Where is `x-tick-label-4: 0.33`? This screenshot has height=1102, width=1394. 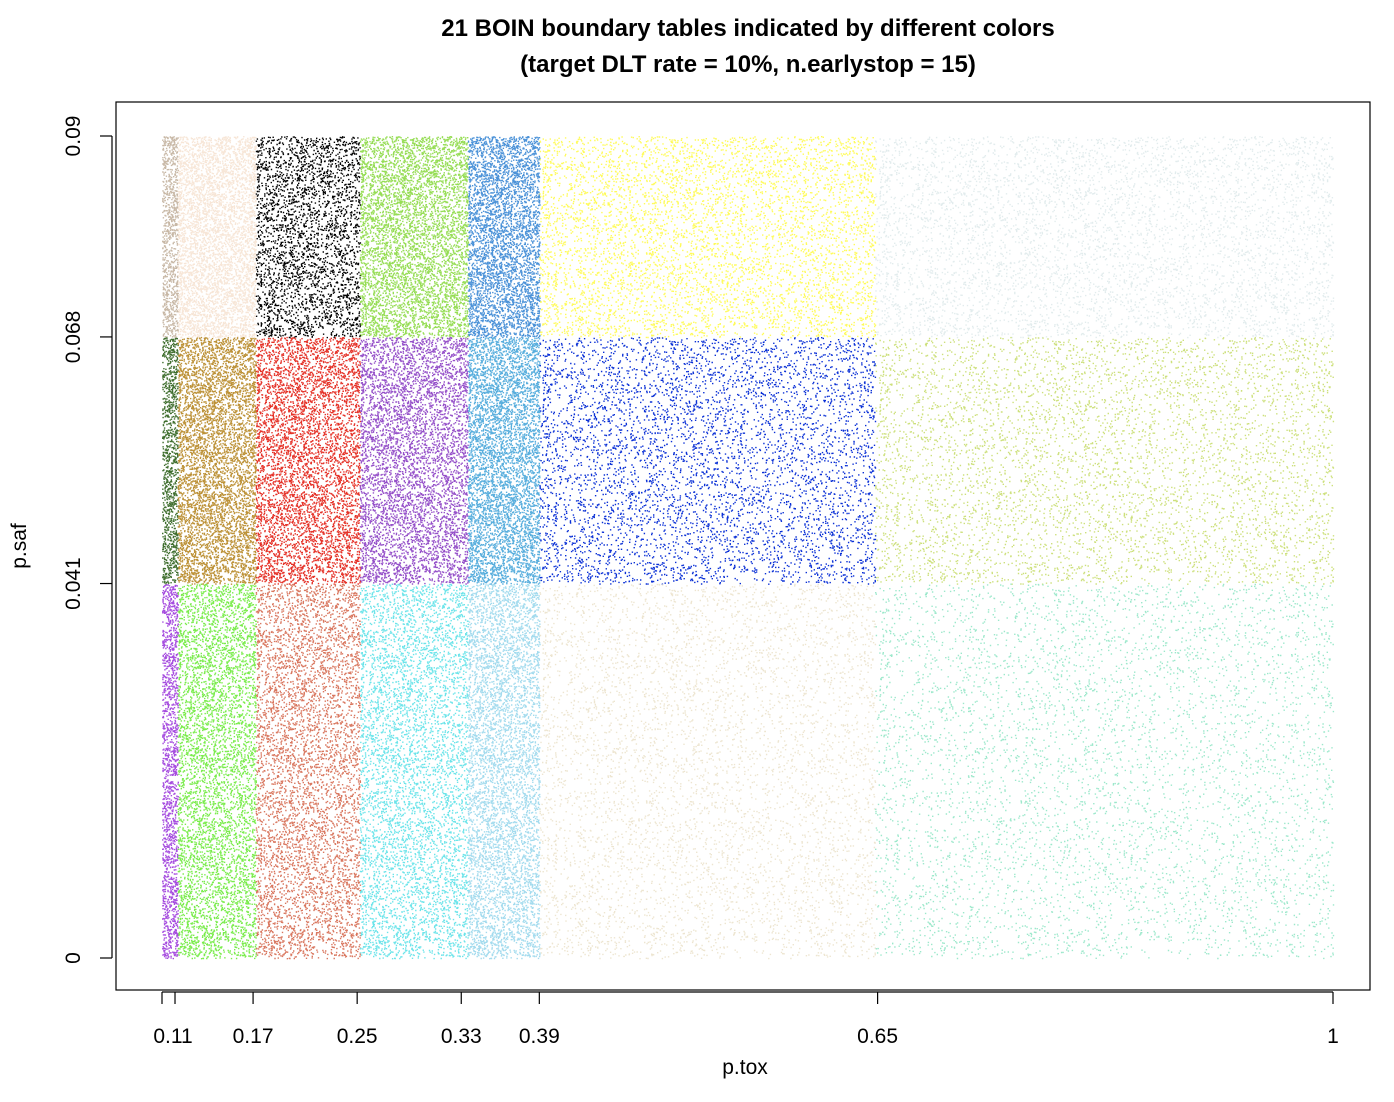
x-tick-label-4: 0.33 is located at coordinates (461, 1036).